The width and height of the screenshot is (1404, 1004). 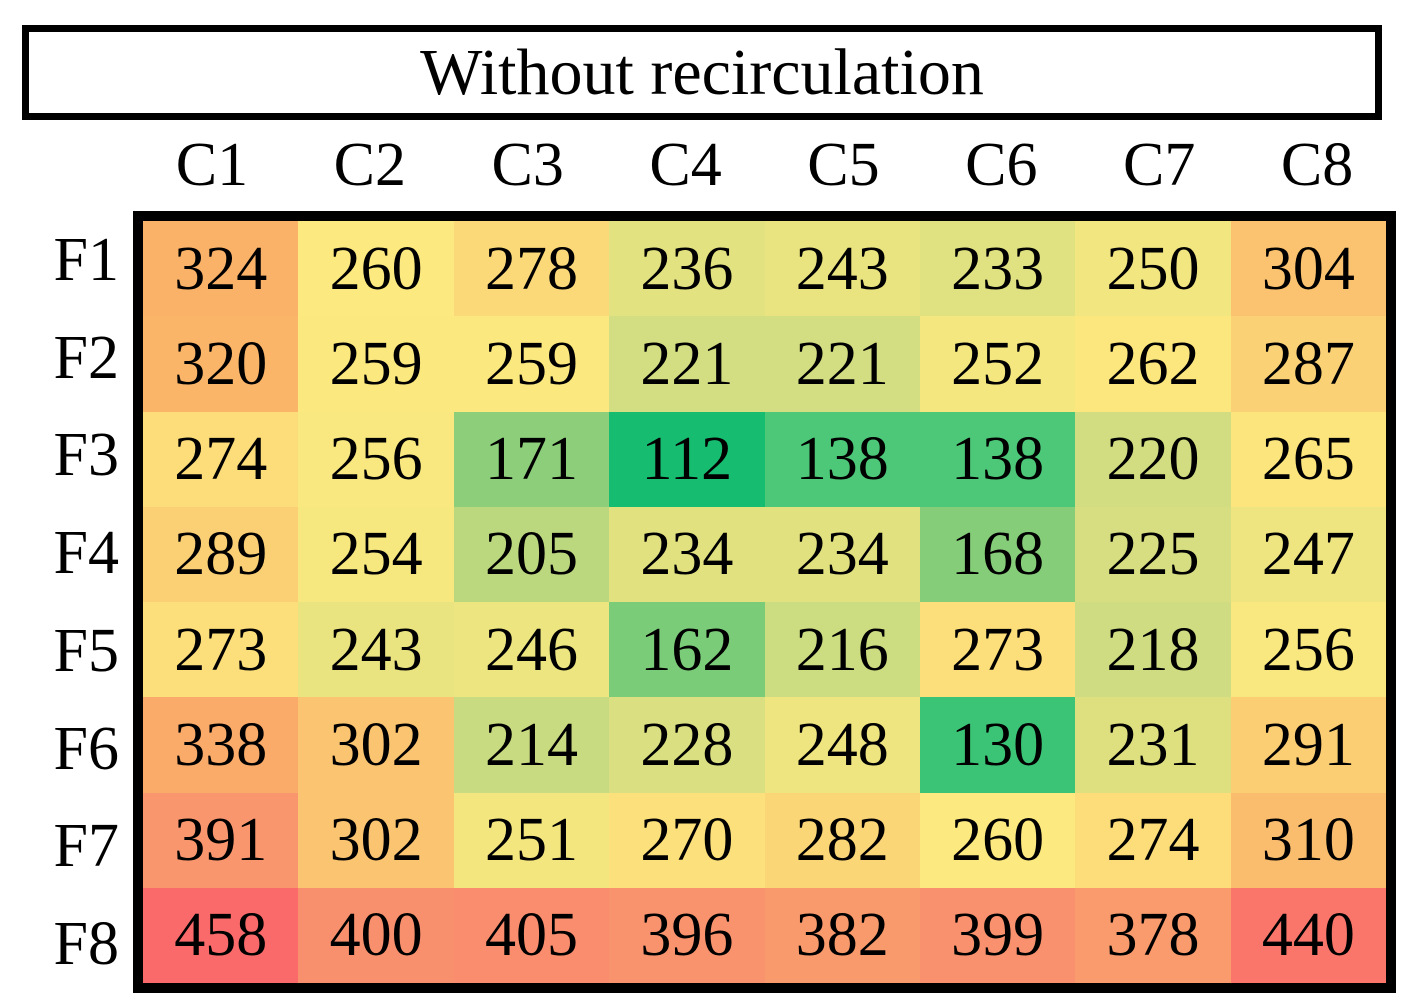 What do you see at coordinates (687, 745) in the screenshot?
I see `heatmap-cell: 228` at bounding box center [687, 745].